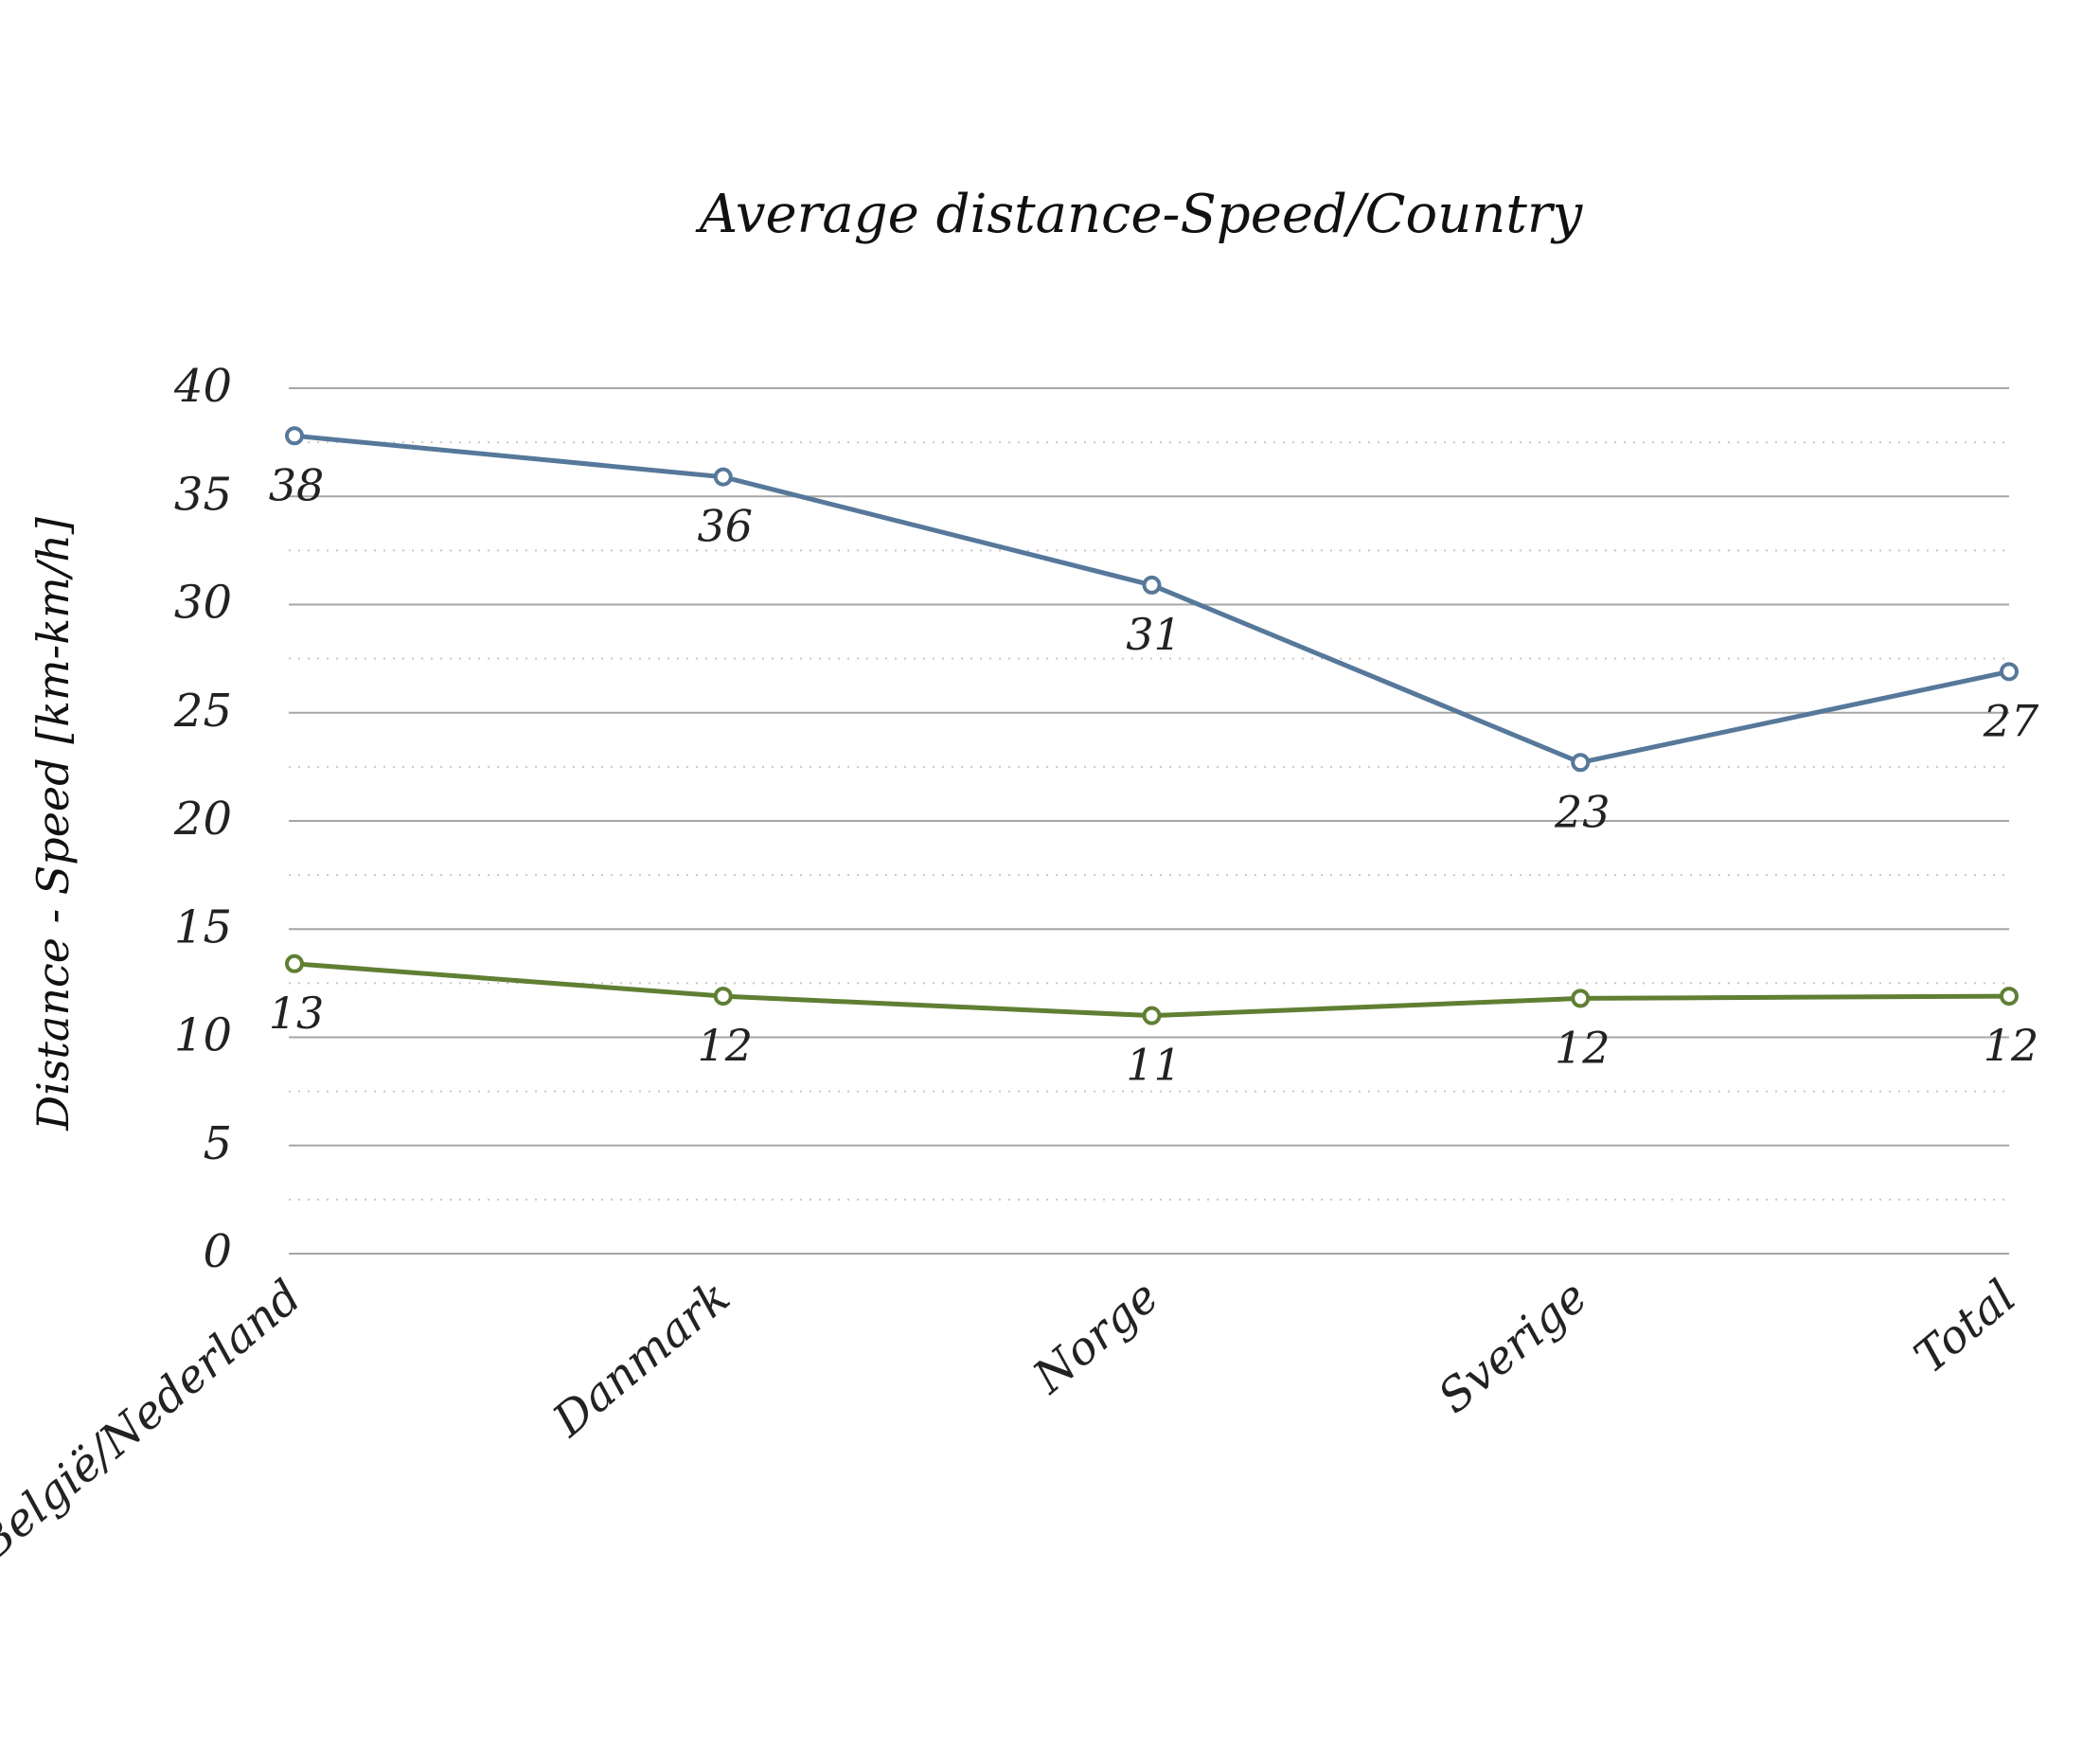 The width and height of the screenshot is (2100, 1746). What do you see at coordinates (53, 824) in the screenshot?
I see `y-axis-label: Distance - Speed [km-km/h]` at bounding box center [53, 824].